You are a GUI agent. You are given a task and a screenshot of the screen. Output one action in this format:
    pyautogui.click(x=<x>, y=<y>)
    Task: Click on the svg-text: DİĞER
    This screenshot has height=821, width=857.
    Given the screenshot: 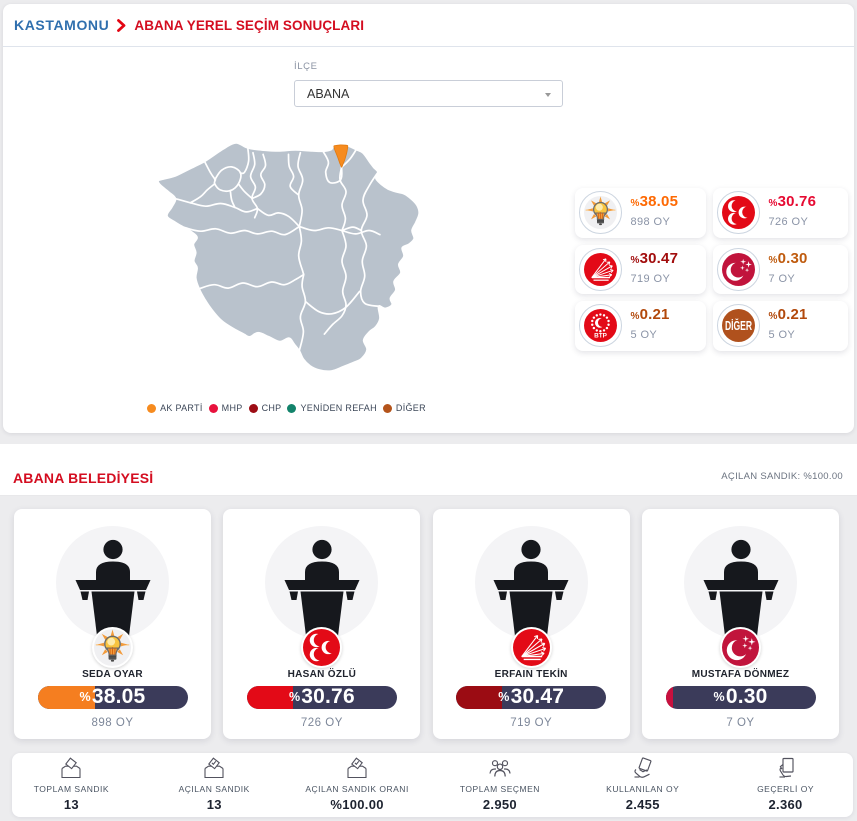 What is the action you would take?
    pyautogui.click(x=738, y=326)
    